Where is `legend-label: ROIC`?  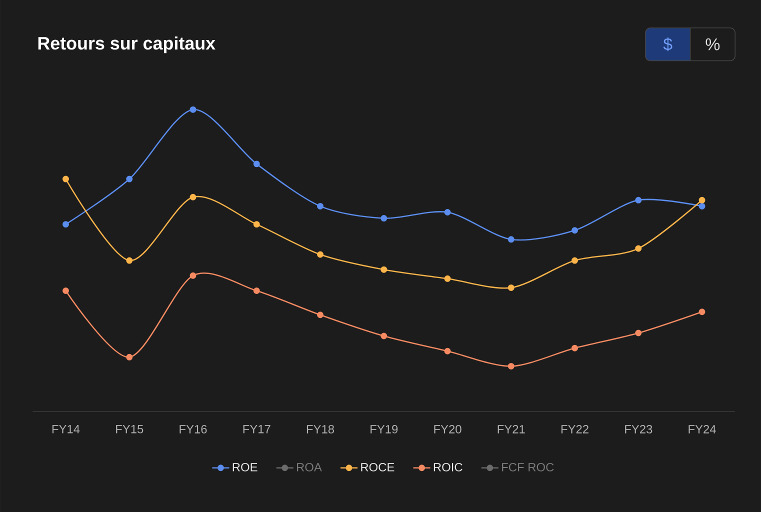
legend-label: ROIC is located at coordinates (448, 467).